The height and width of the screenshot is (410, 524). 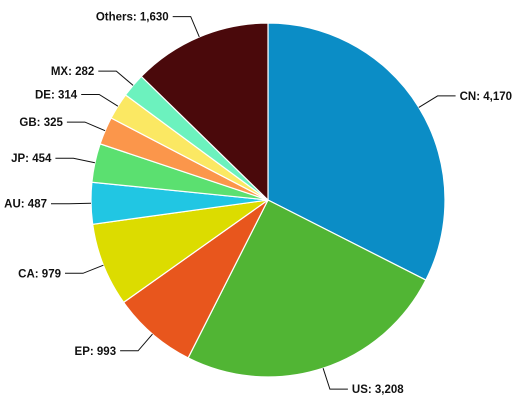 I want to click on leader-line-ca, so click(x=84, y=269).